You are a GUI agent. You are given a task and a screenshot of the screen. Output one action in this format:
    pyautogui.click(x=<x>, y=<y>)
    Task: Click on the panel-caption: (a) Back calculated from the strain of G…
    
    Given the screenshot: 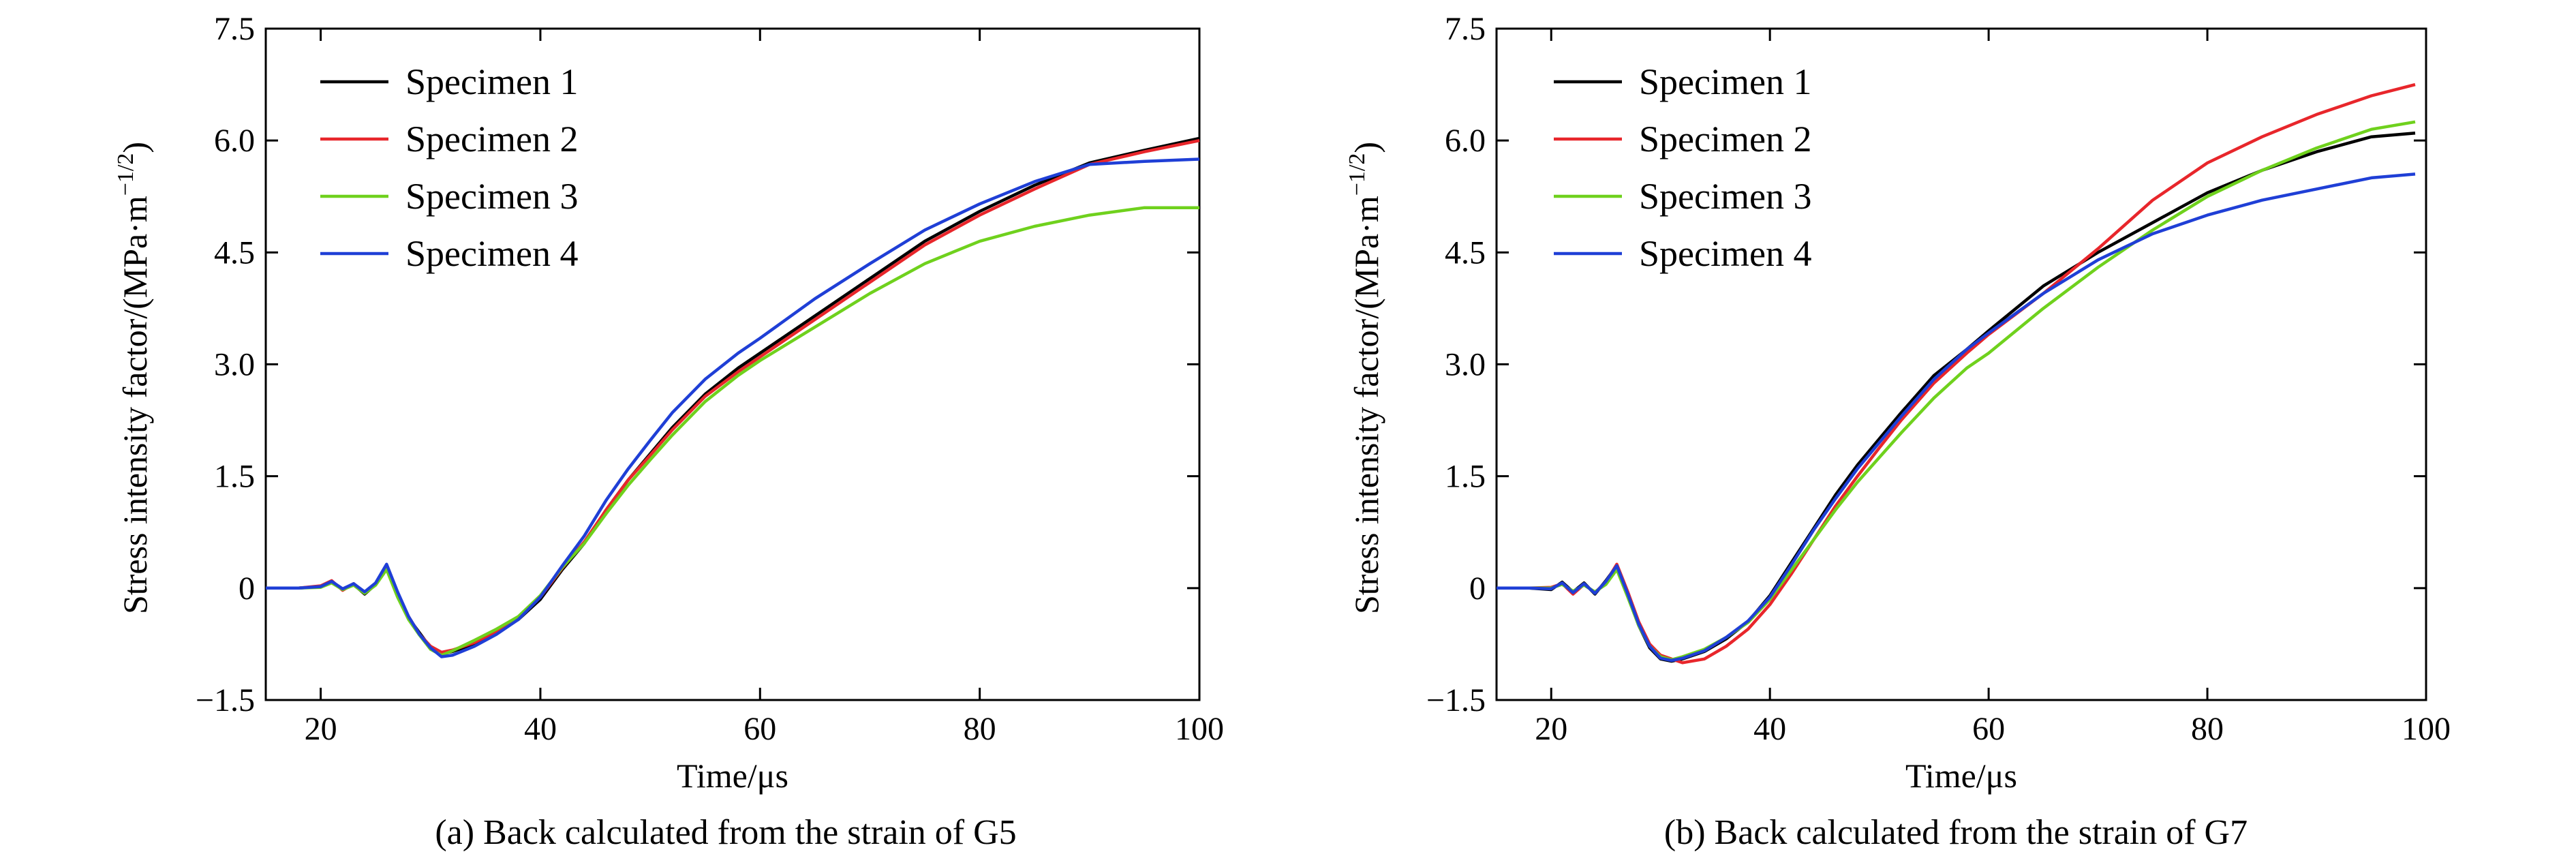 What is the action you would take?
    pyautogui.click(x=726, y=833)
    